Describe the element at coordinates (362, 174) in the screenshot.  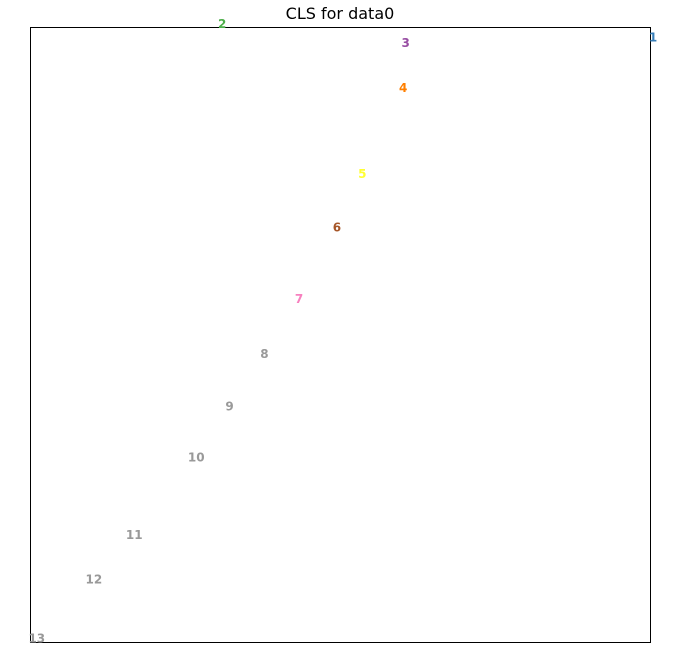
I see `point-label-5: 5` at that location.